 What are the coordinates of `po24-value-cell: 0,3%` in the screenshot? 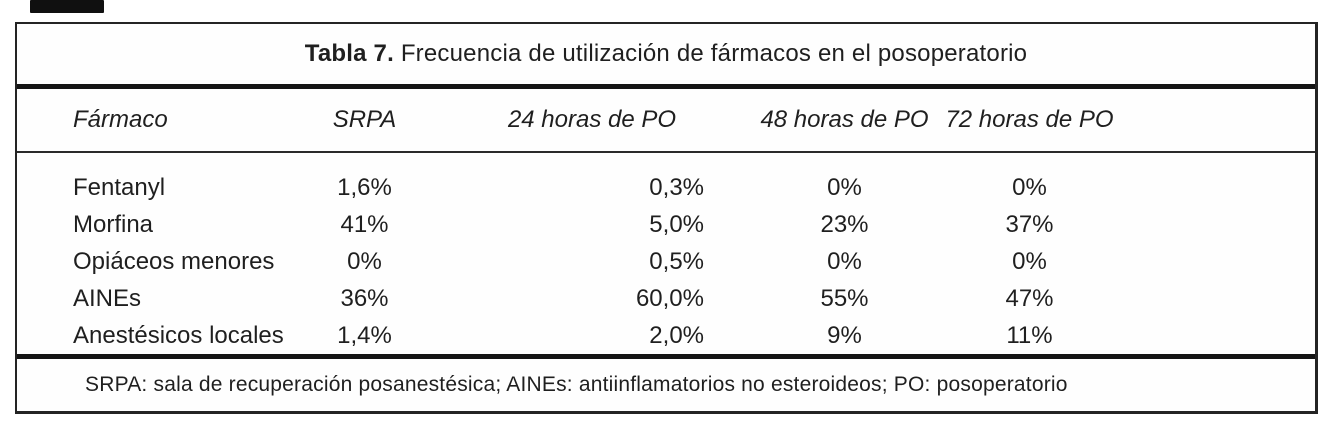 It's located at (676, 187).